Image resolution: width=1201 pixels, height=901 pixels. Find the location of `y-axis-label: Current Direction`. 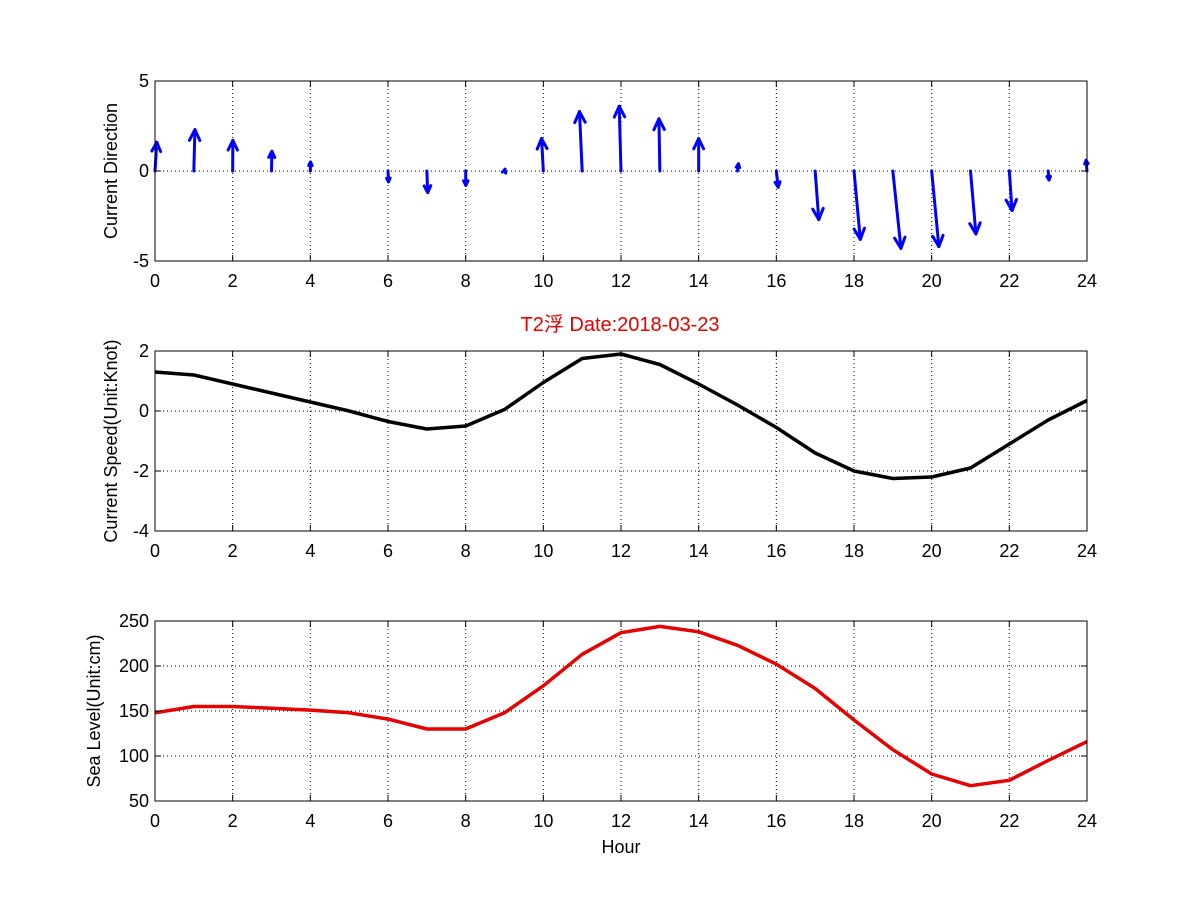

y-axis-label: Current Direction is located at coordinates (111, 171).